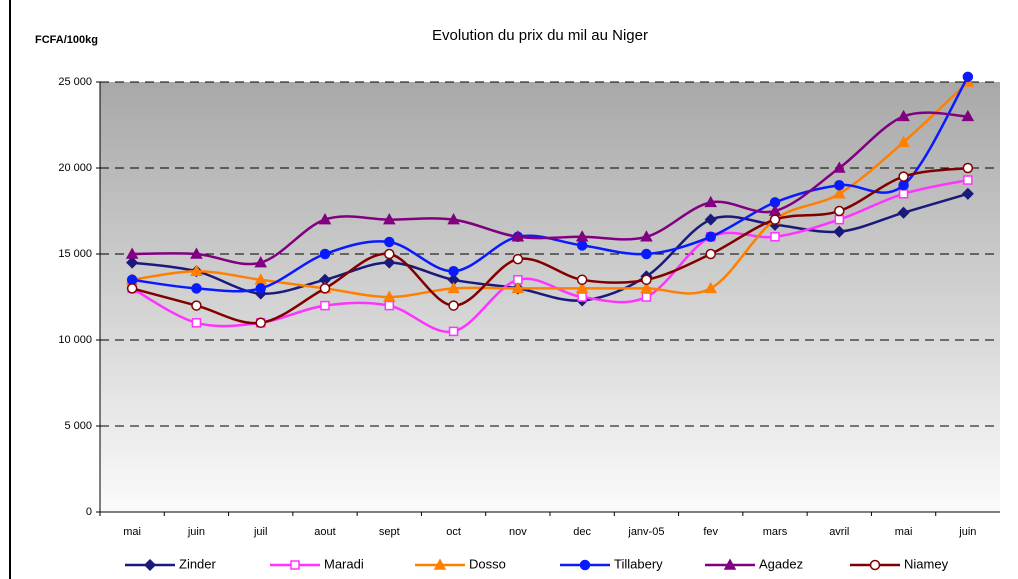 The width and height of the screenshot is (1018, 579). Describe the element at coordinates (487, 563) in the screenshot. I see `legend-label: Dosso` at that location.